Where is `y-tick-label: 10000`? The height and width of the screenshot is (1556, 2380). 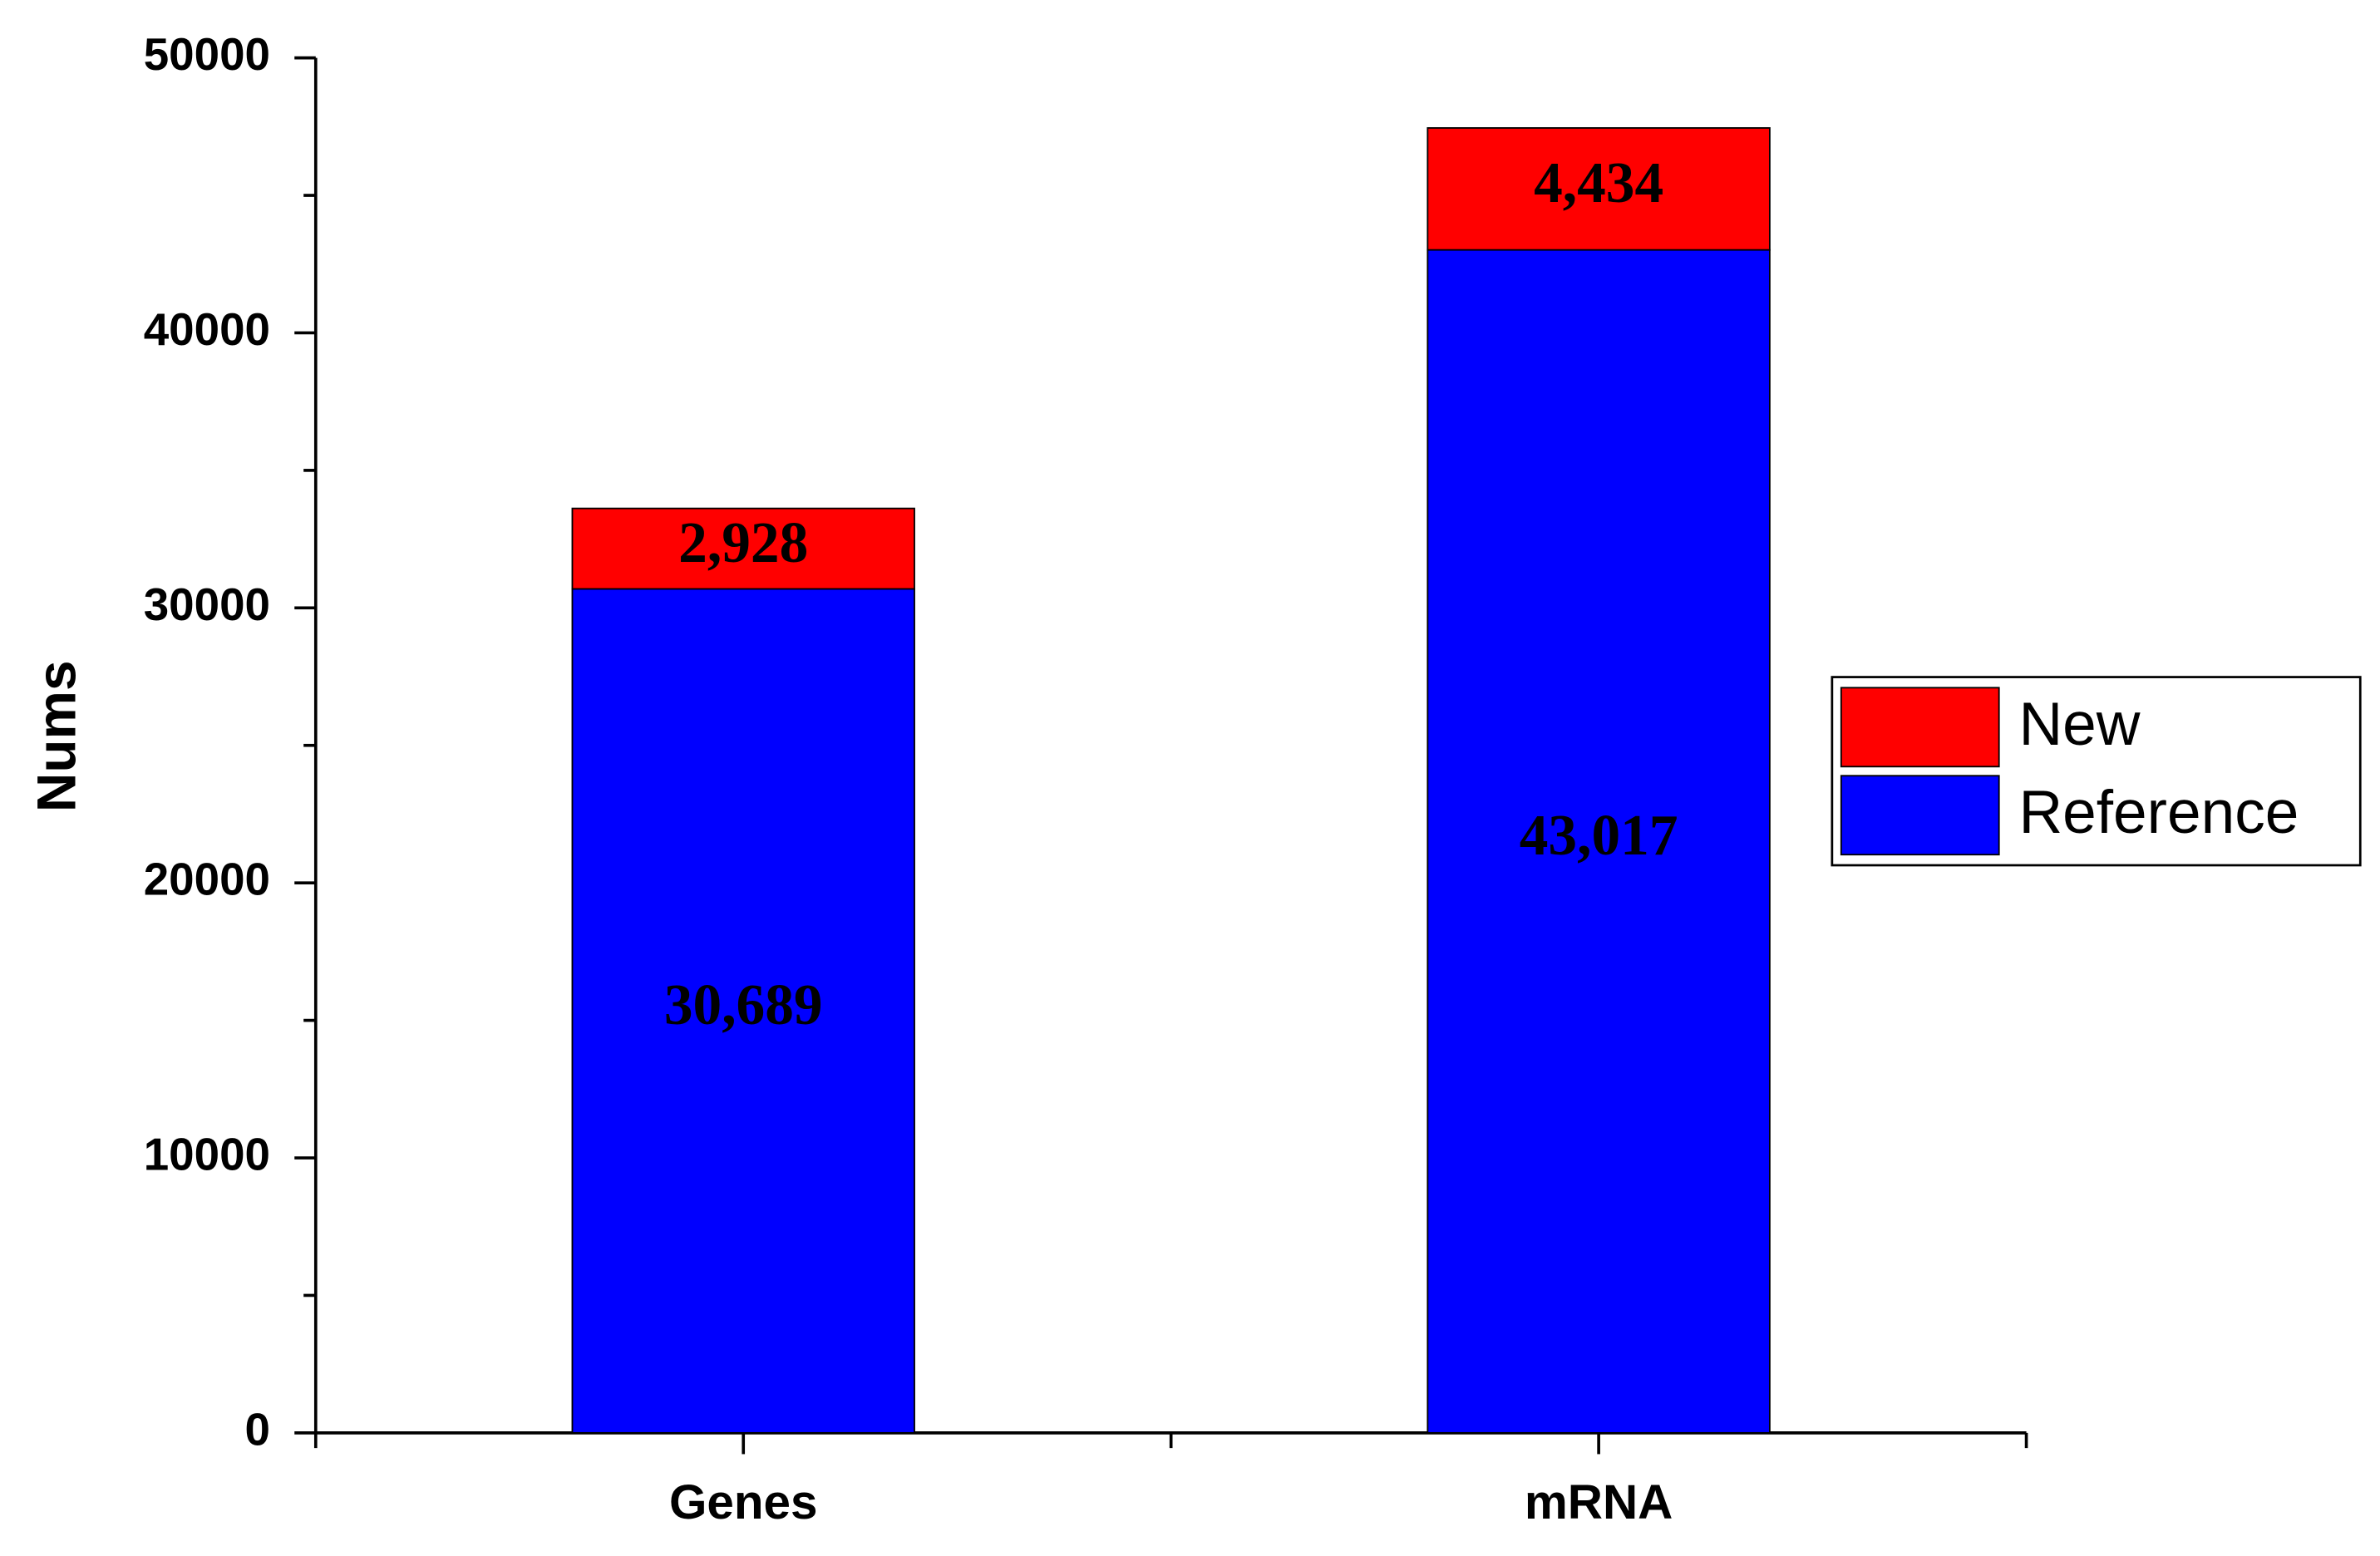 y-tick-label: 10000 is located at coordinates (207, 1153).